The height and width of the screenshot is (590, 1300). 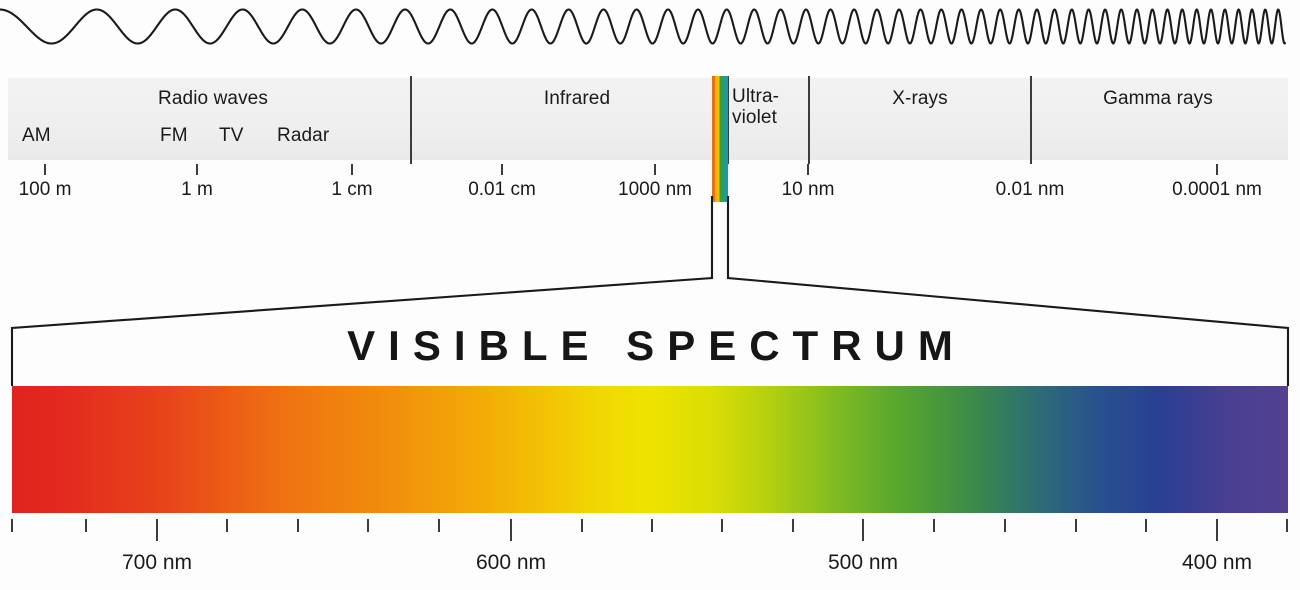 I want to click on band-sublabel-fm: FM, so click(x=174, y=135).